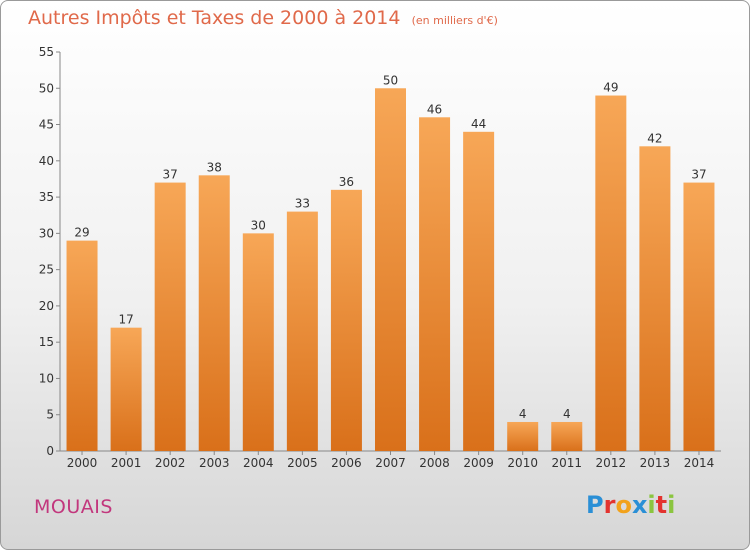 This screenshot has height=550, width=750. Describe the element at coordinates (302, 463) in the screenshot. I see `x-tick-label-2005: 2005` at that location.